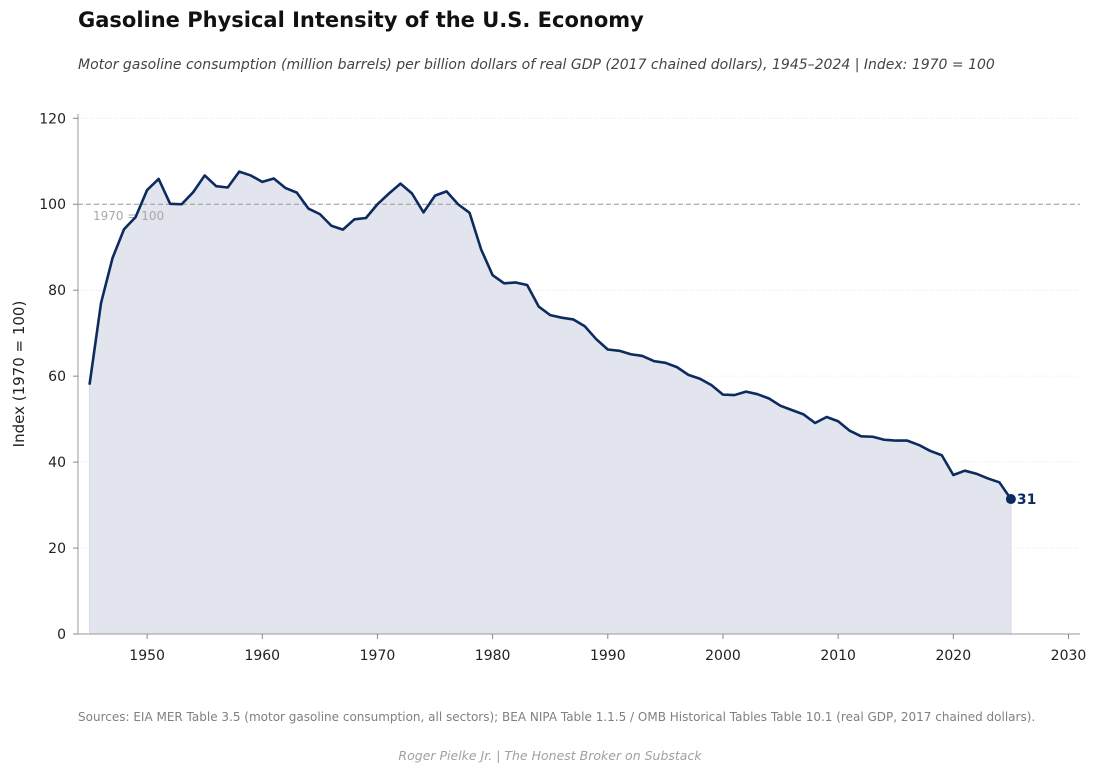 The height and width of the screenshot is (776, 1100). Describe the element at coordinates (723, 656) in the screenshot. I see `x-tick-label-2000: 2000` at that location.